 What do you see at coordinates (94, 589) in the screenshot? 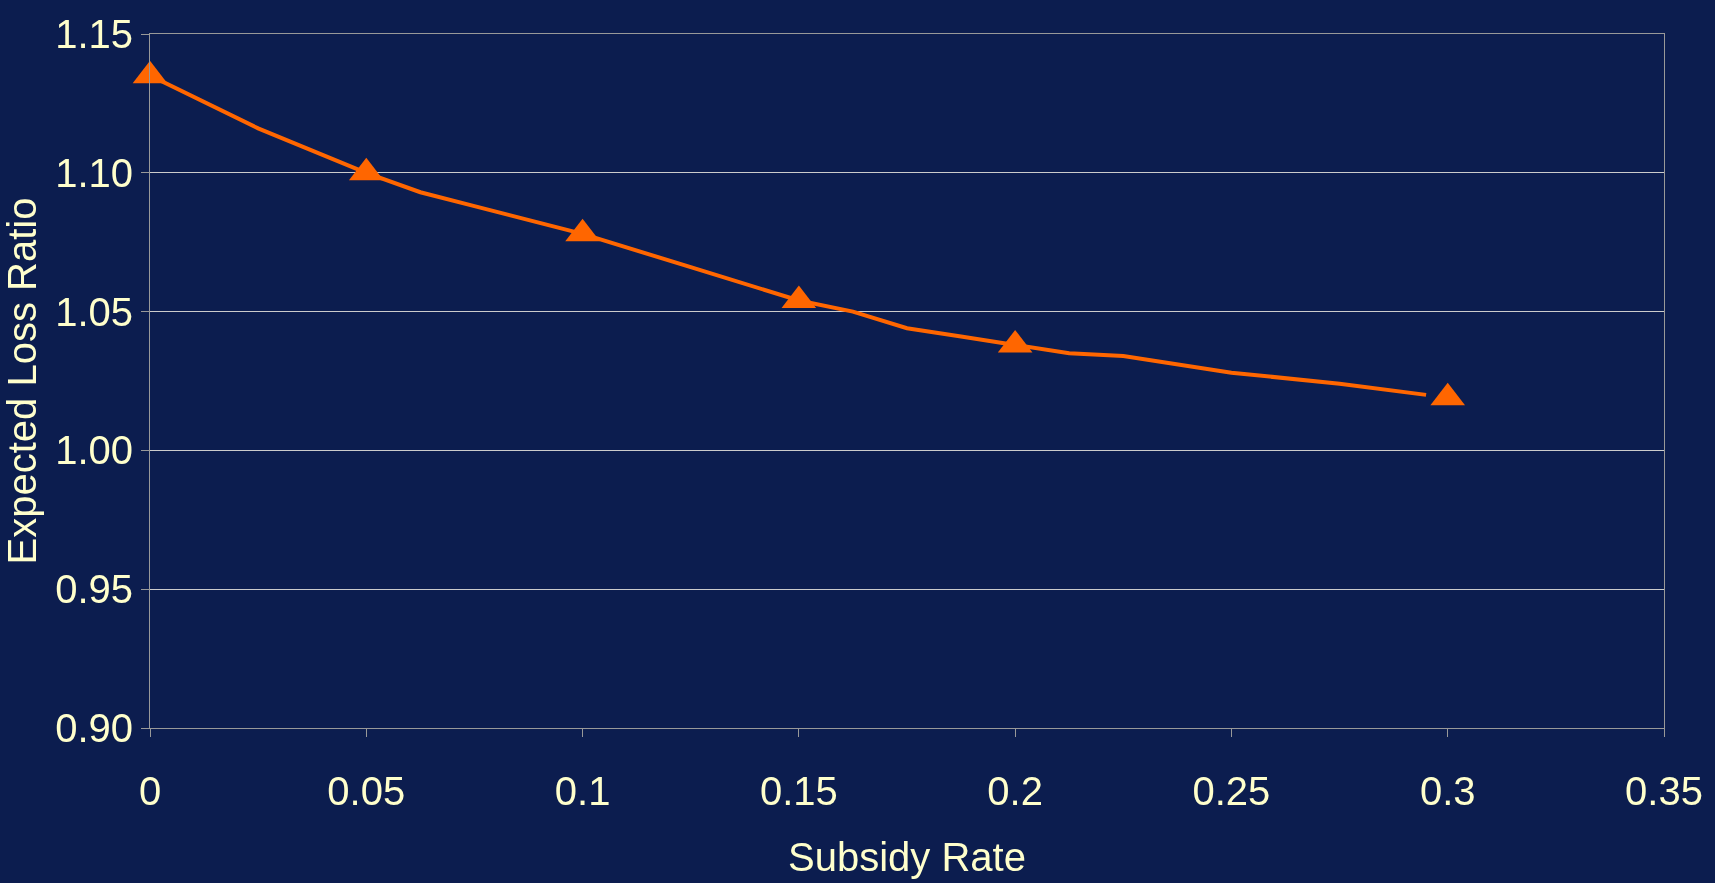
I see `y-tick-label: 0.95` at bounding box center [94, 589].